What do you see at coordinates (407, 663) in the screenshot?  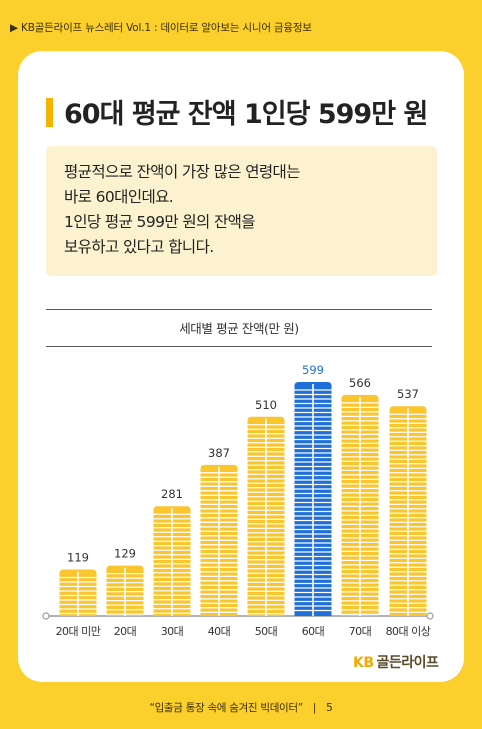 I see `brand-name: 골든라이프` at bounding box center [407, 663].